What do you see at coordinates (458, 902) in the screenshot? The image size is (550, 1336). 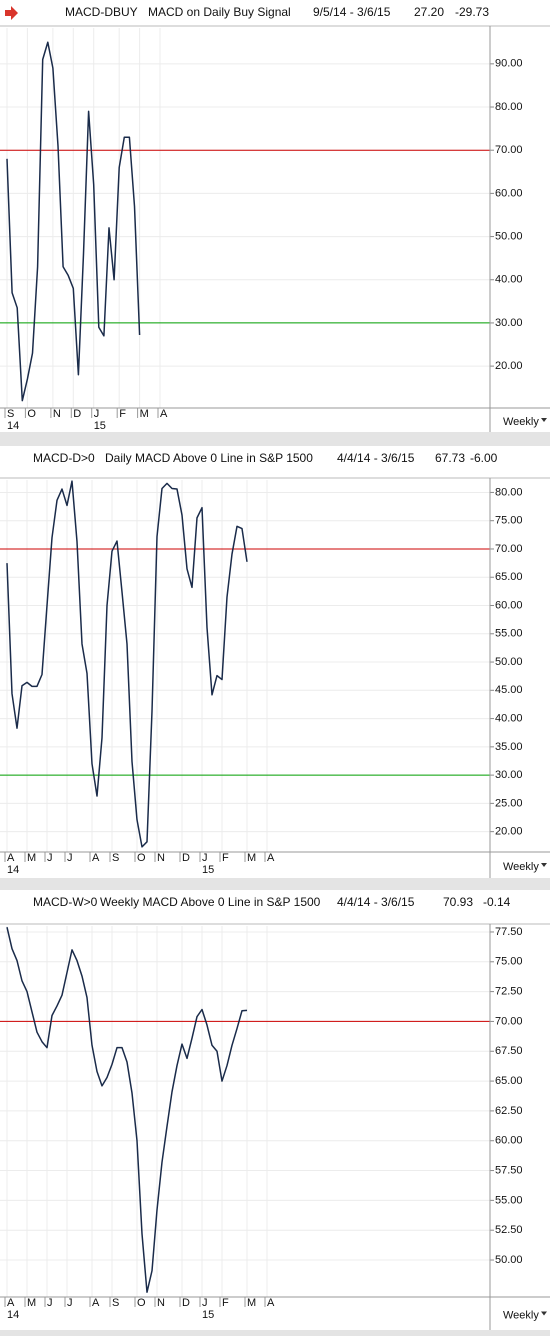 I see `header-last-value: 70.93` at bounding box center [458, 902].